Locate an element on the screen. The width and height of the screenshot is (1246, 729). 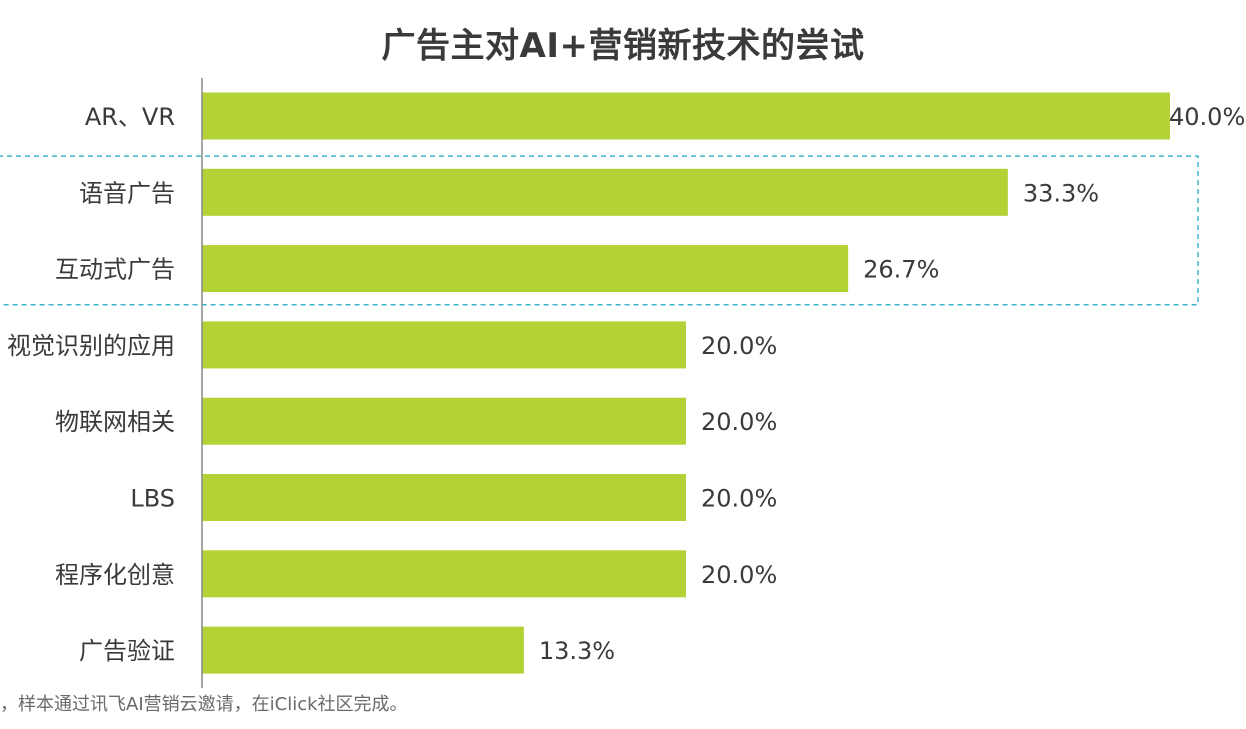
footnote: ，样本通过讯飞AI营销云邀请，在iClick社区完成。 is located at coordinates (204, 704).